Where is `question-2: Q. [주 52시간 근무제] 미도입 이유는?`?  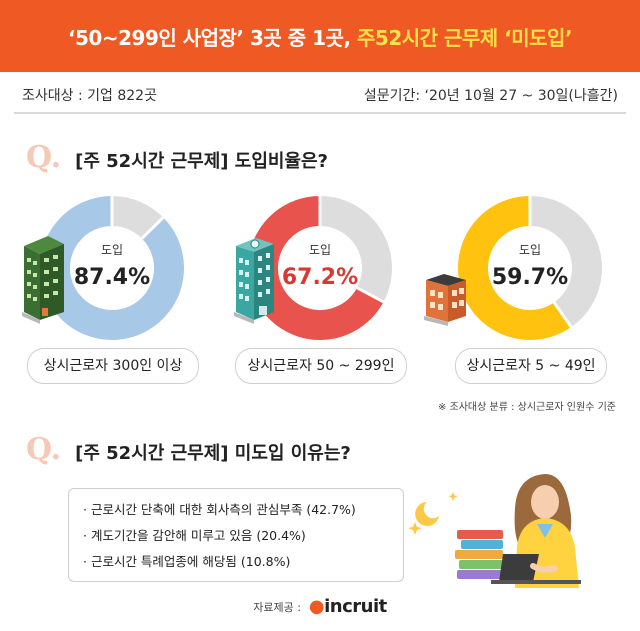 question-2: Q. [주 52시간 근무제] 미도입 이유는? is located at coordinates (188, 449).